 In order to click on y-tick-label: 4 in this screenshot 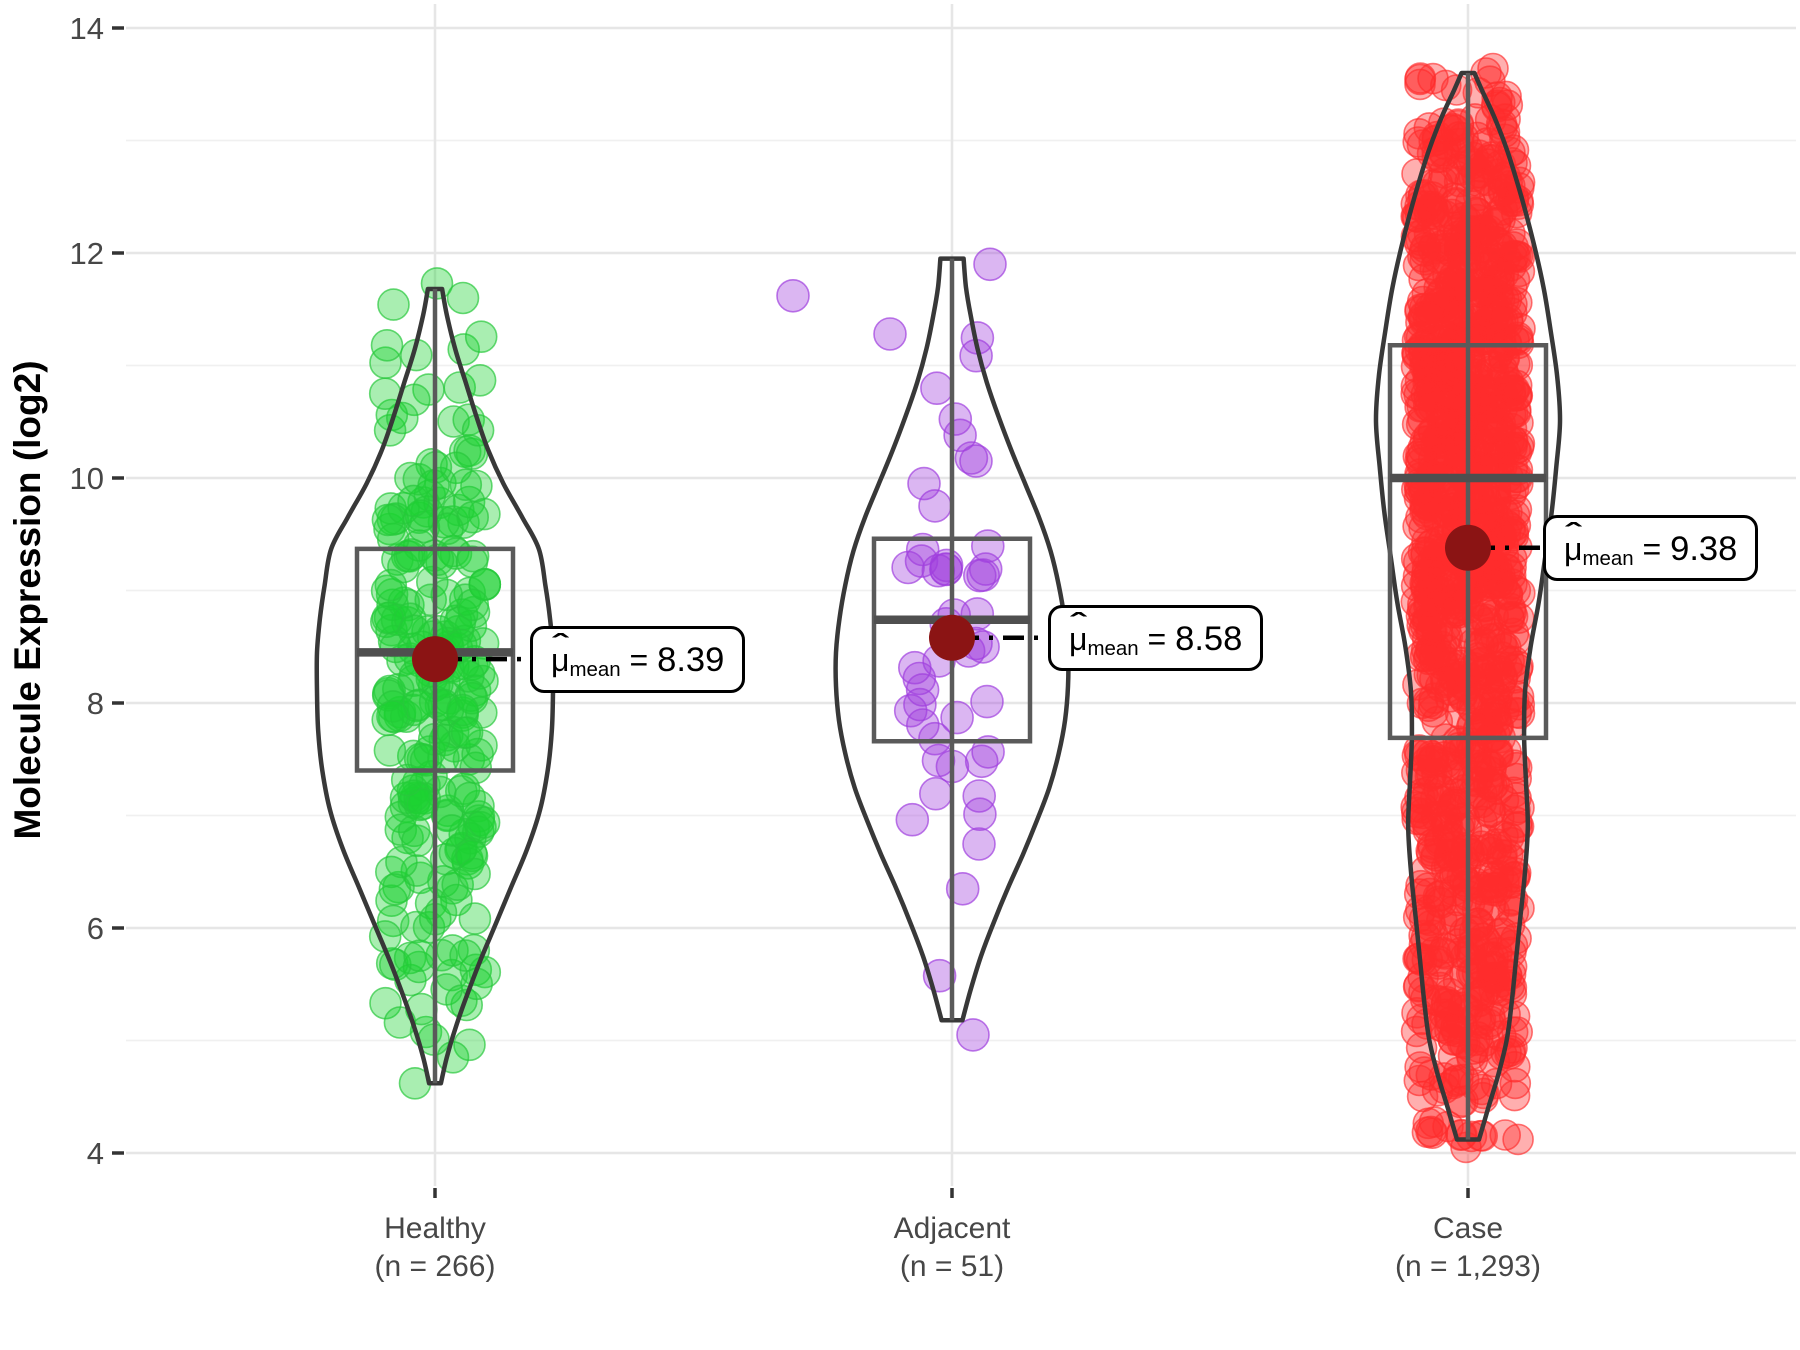, I will do `click(95, 1153)`.